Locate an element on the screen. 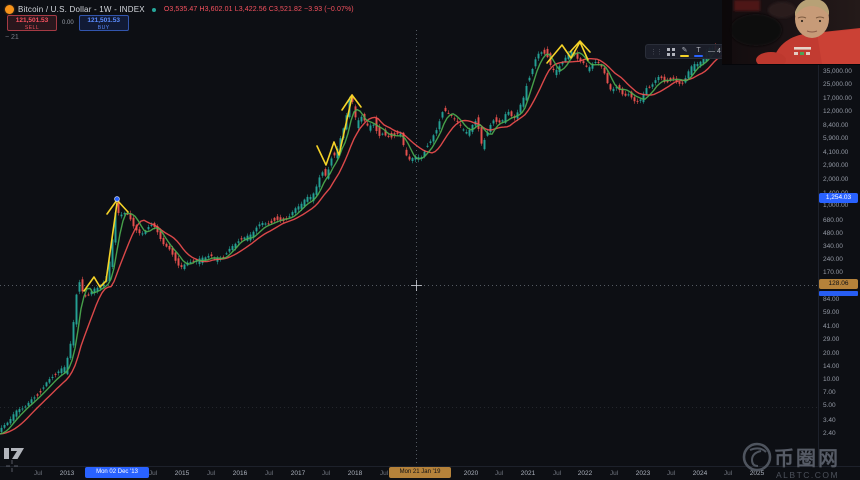  drawing-toolbar: ⋮⋮ ✎ T — 4 is located at coordinates (684, 51).